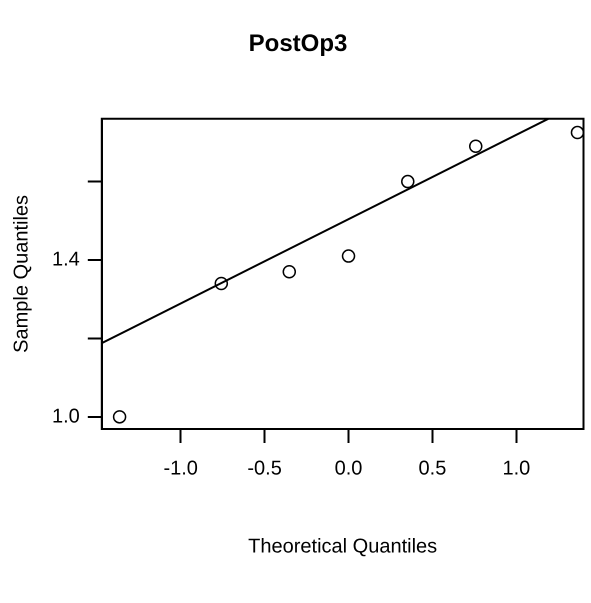 Image resolution: width=591 pixels, height=603 pixels. What do you see at coordinates (432, 469) in the screenshot?
I see `x-tick-label: 0.5` at bounding box center [432, 469].